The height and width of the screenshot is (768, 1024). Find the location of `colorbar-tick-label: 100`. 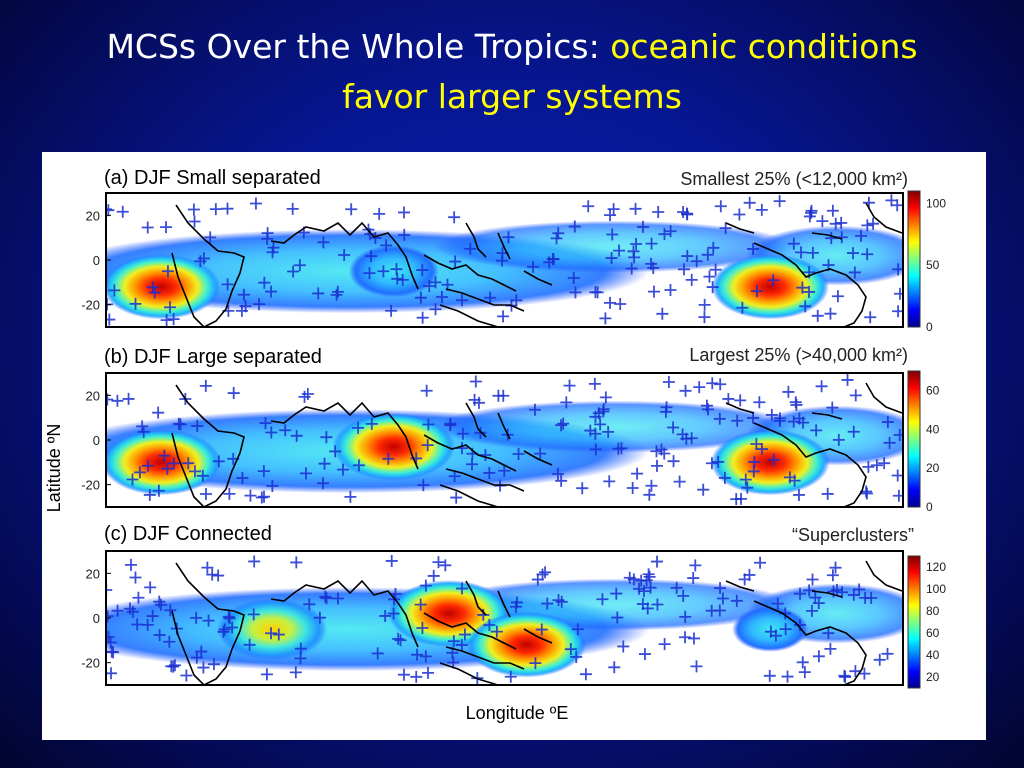

colorbar-tick-label: 100 is located at coordinates (936, 203).